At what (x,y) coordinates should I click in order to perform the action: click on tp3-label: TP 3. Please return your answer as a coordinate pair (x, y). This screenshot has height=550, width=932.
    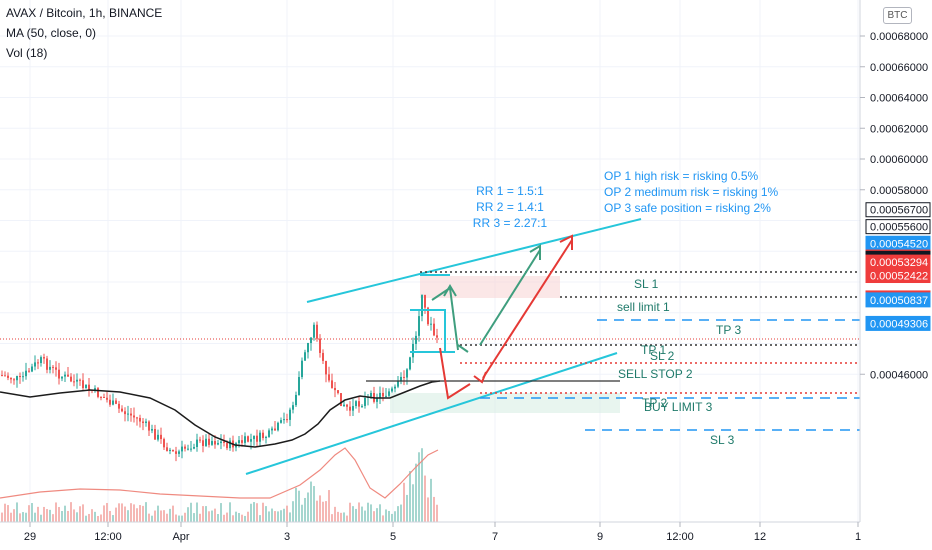
    Looking at the image, I should click on (728, 330).